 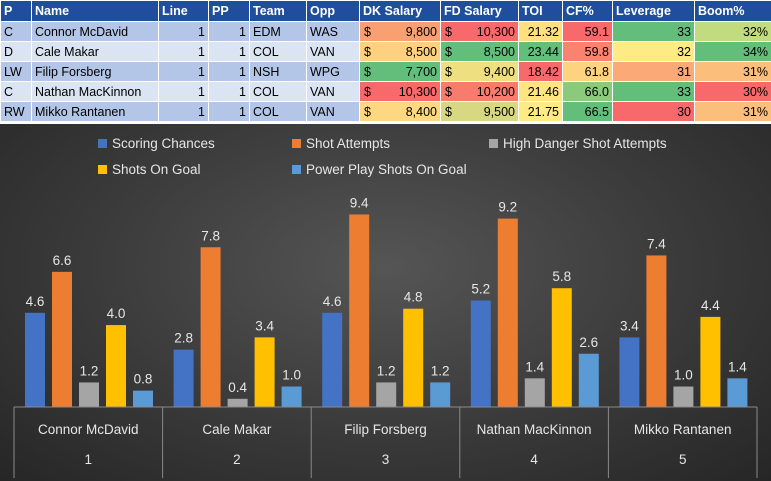 I want to click on cell-team: NSH, so click(x=278, y=71).